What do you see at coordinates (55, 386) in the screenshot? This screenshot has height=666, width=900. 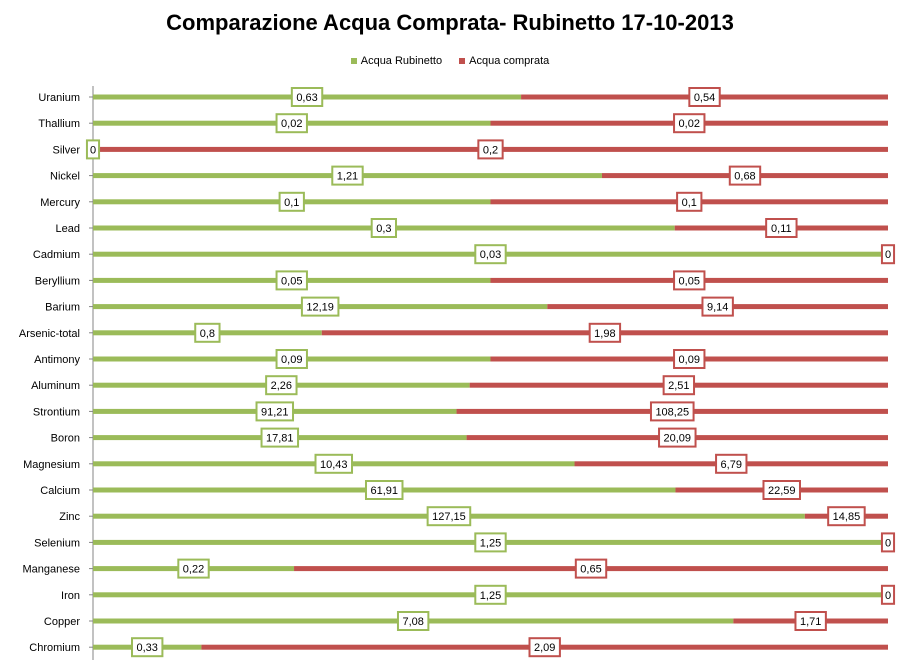 I see `category-label: Aluminum` at bounding box center [55, 386].